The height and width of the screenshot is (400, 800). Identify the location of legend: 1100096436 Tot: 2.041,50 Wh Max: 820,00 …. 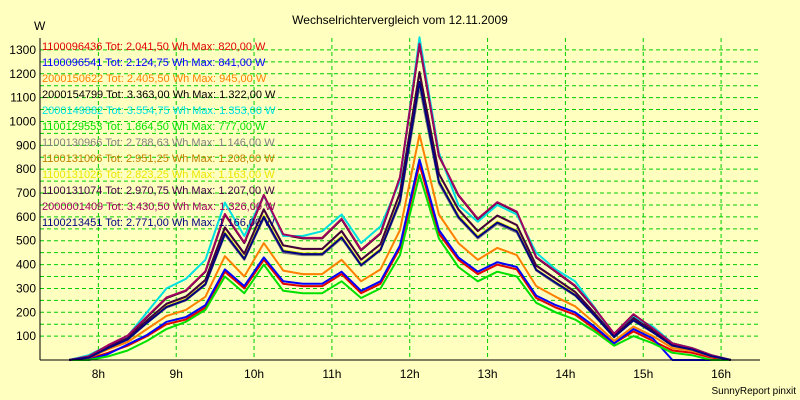
(159, 135).